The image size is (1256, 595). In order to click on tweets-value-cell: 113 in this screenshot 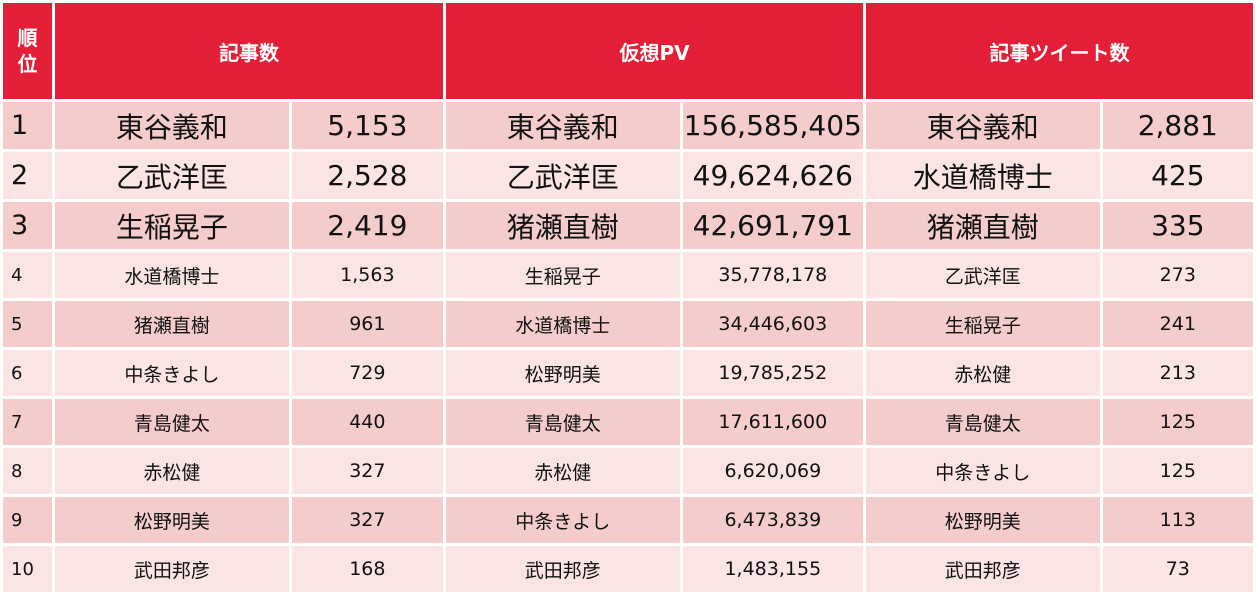, I will do `click(1177, 520)`.